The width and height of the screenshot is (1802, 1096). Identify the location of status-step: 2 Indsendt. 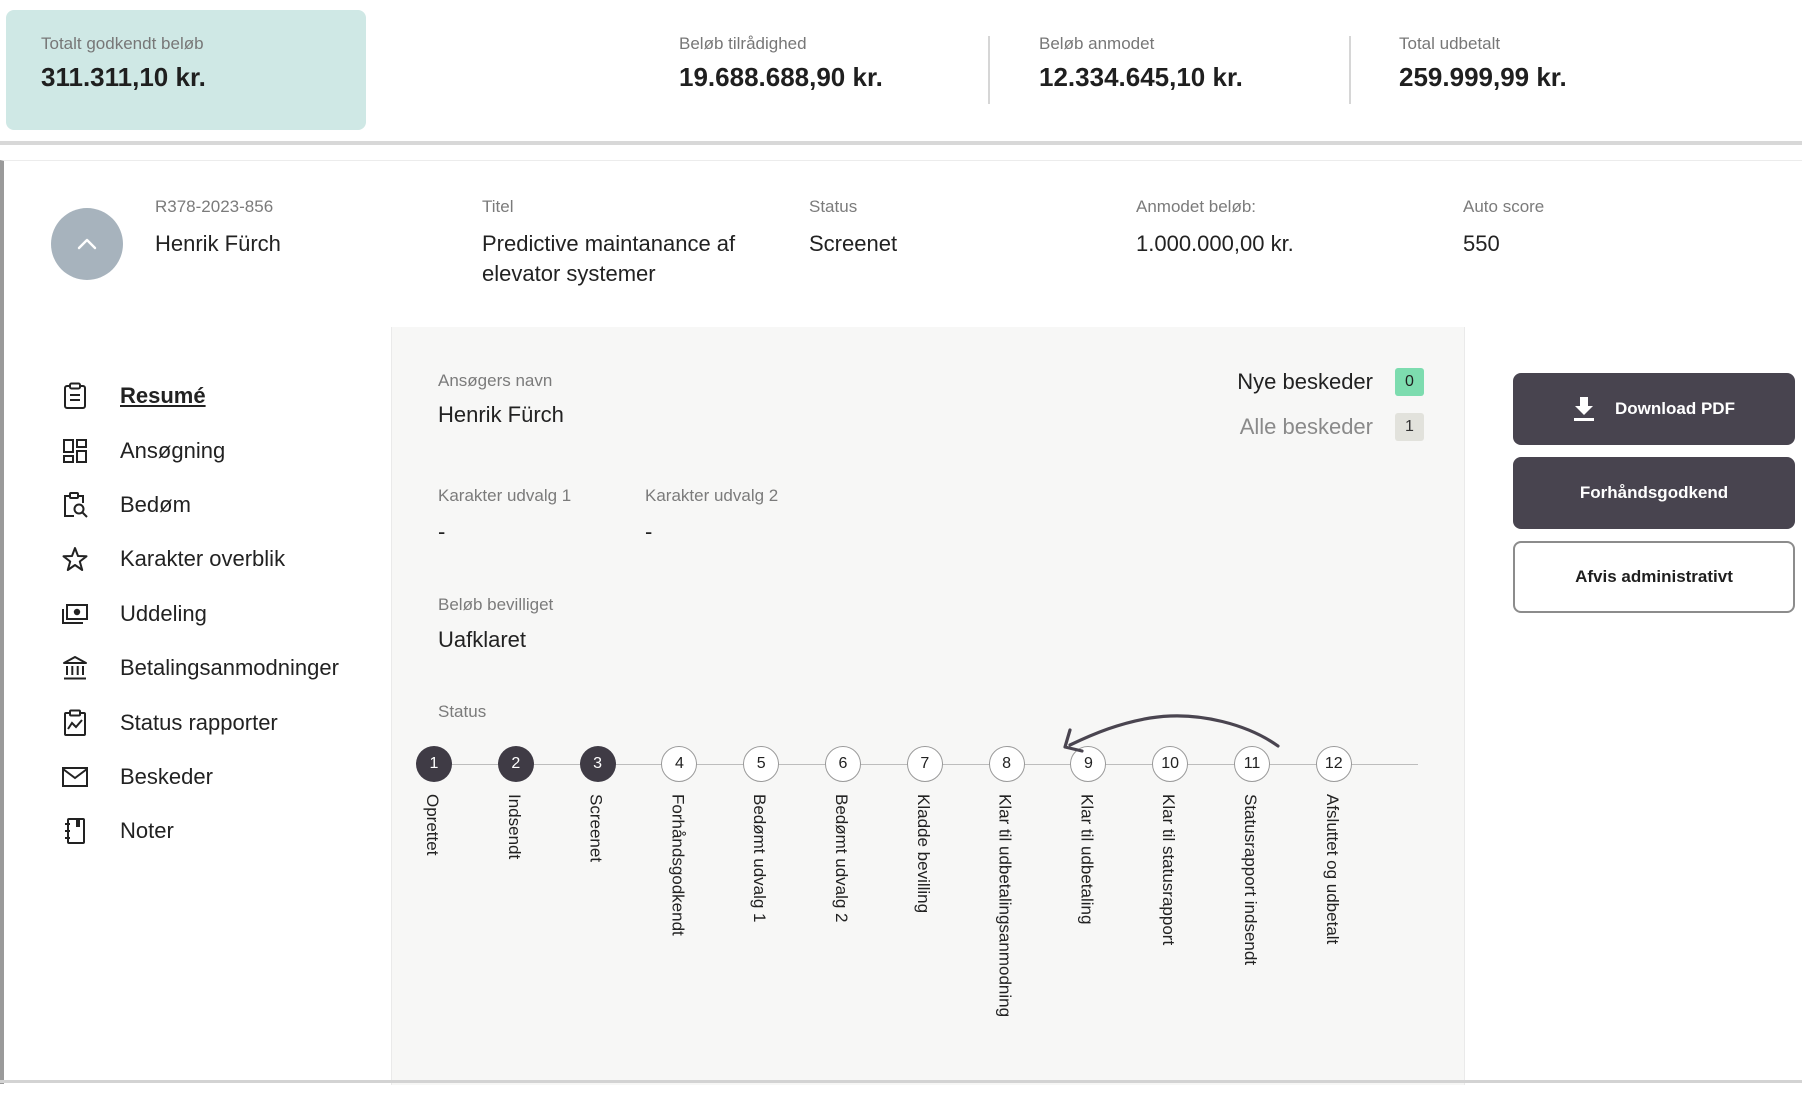
(515, 802).